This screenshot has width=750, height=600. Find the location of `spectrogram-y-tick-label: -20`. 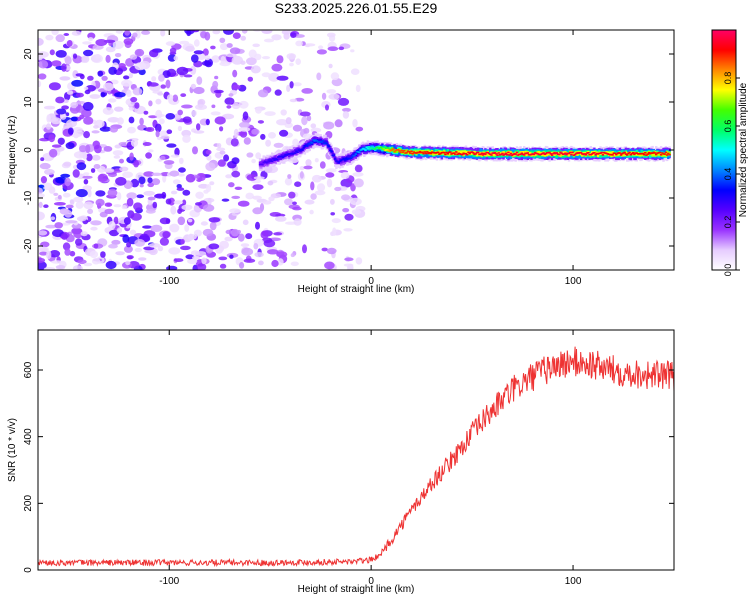

spectrogram-y-tick-label: -20 is located at coordinates (28, 245).